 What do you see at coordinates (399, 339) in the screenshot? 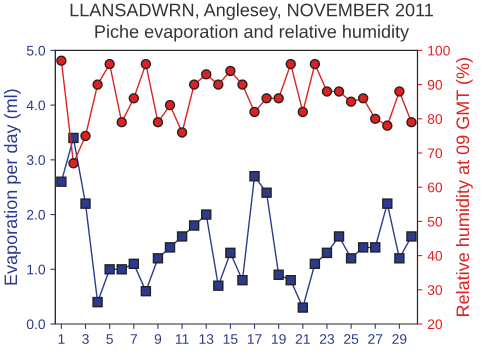
I see `x-tick-label: 29` at bounding box center [399, 339].